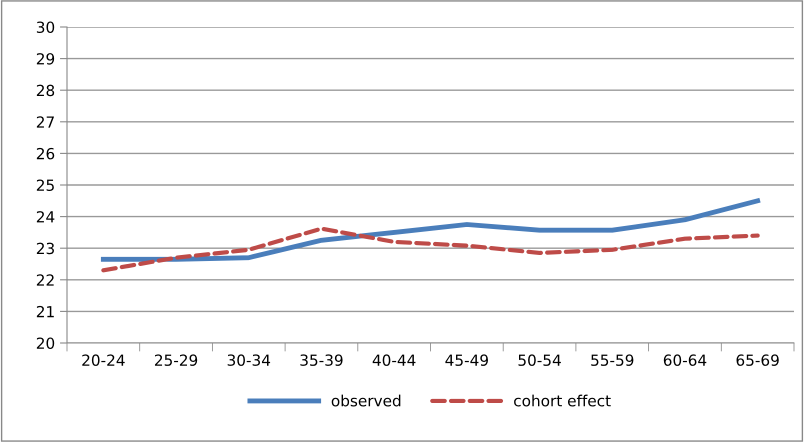 This screenshot has width=804, height=442. What do you see at coordinates (612, 360) in the screenshot?
I see `x-tick-label: 55-59` at bounding box center [612, 360].